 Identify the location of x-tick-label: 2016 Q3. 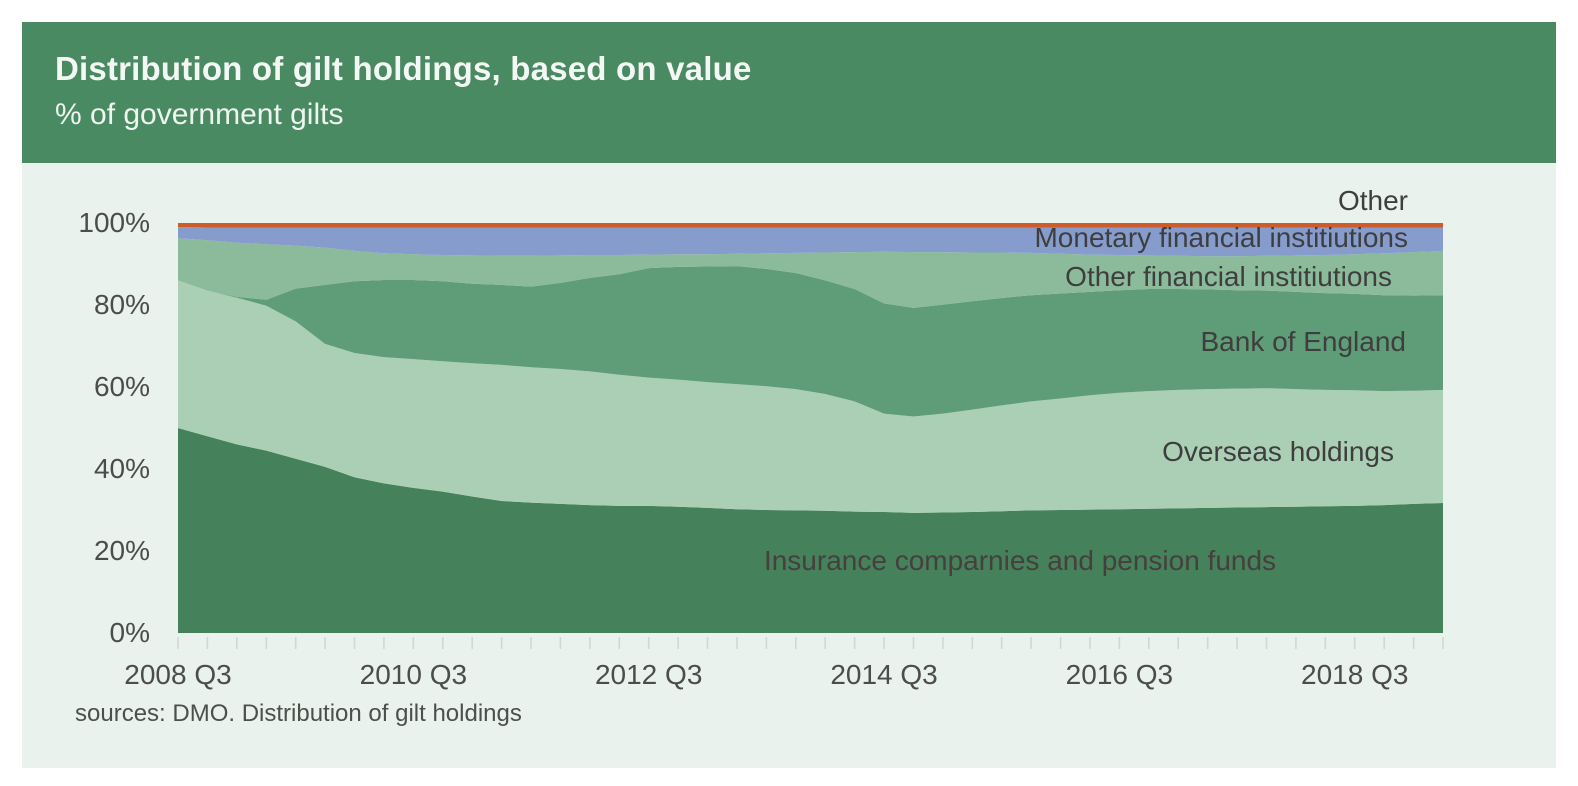
(1119, 674).